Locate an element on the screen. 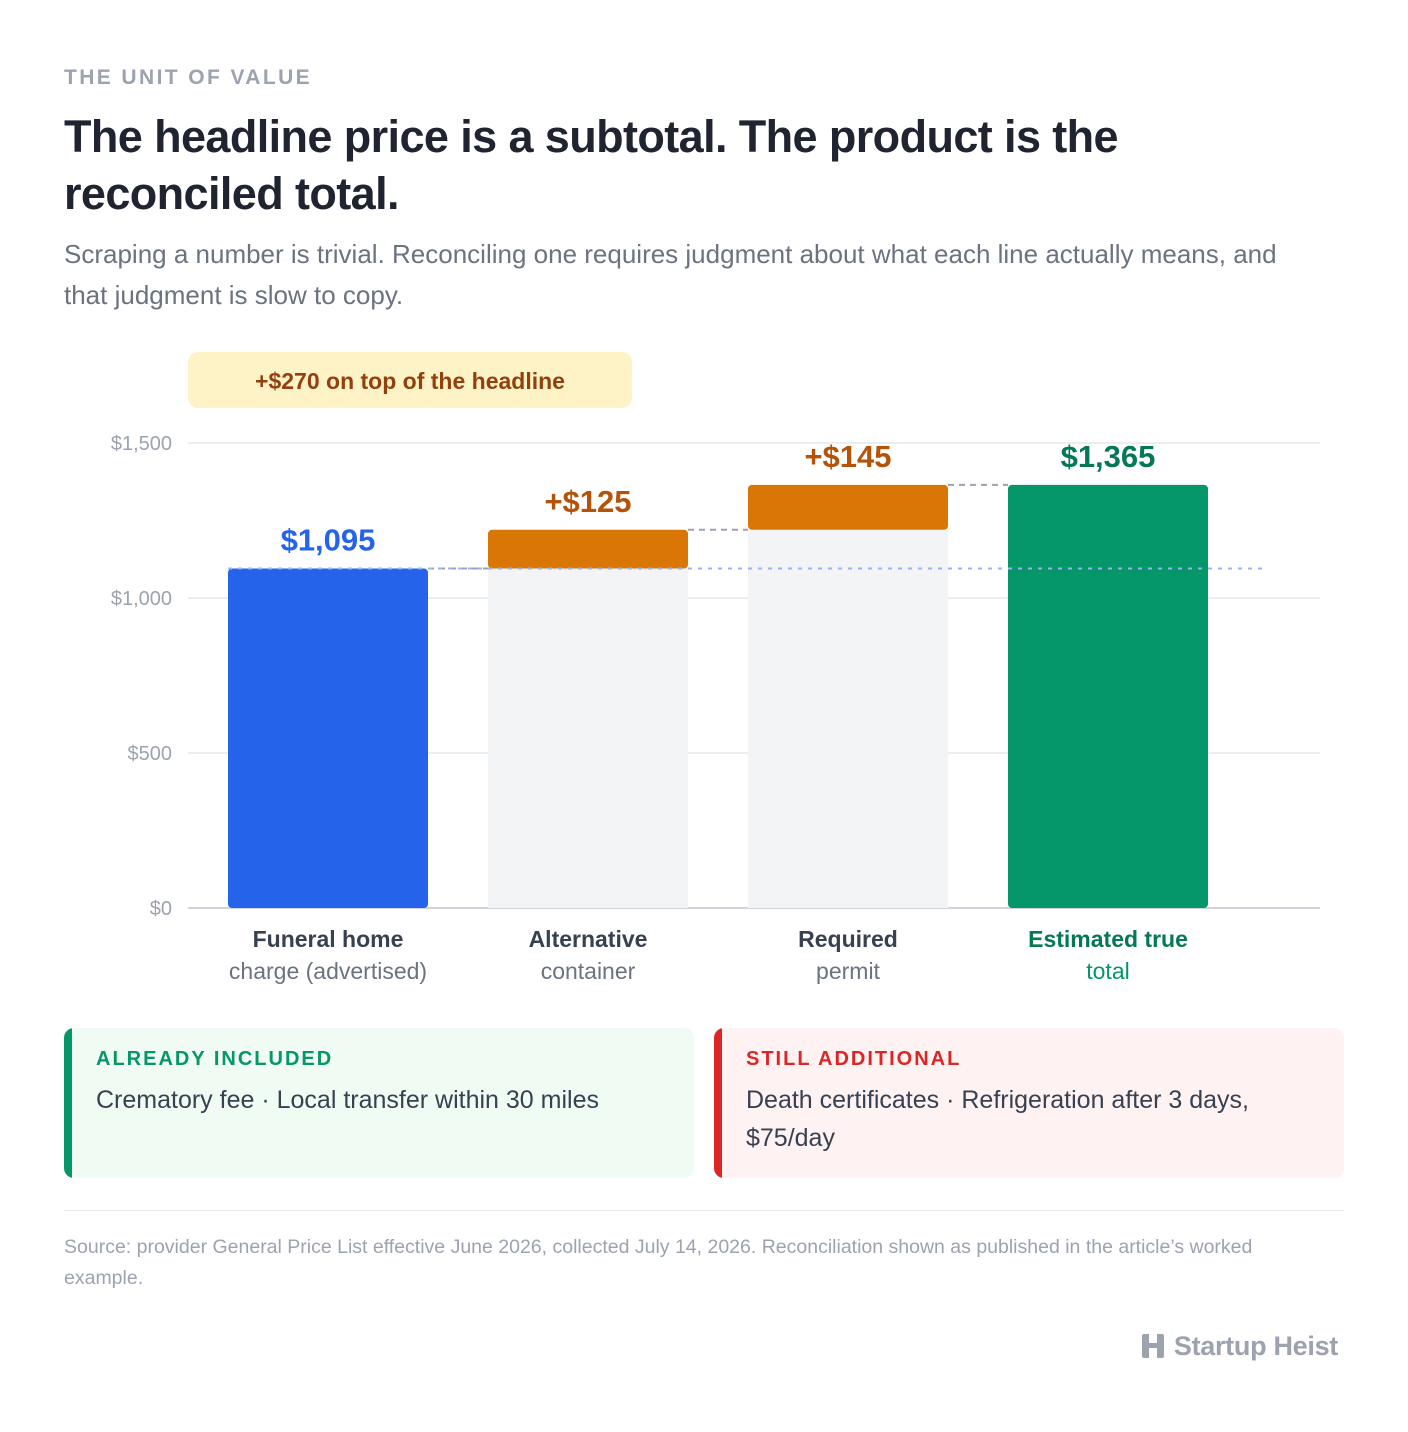  annotation-callout: +$270 on top of the headline is located at coordinates (410, 380).